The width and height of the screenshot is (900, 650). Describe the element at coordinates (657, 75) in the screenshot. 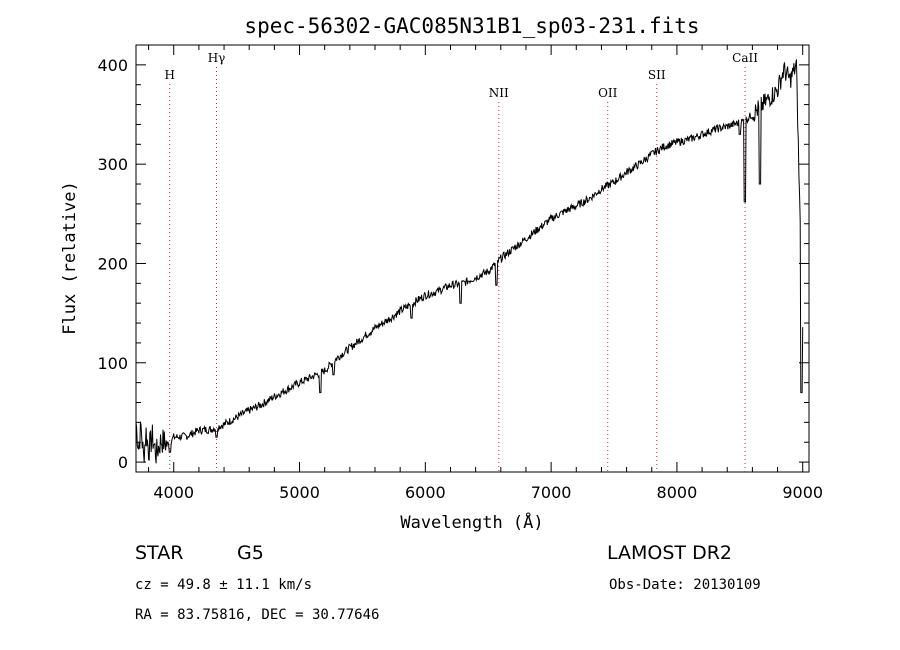

I see `spectral-line-label: SII` at that location.